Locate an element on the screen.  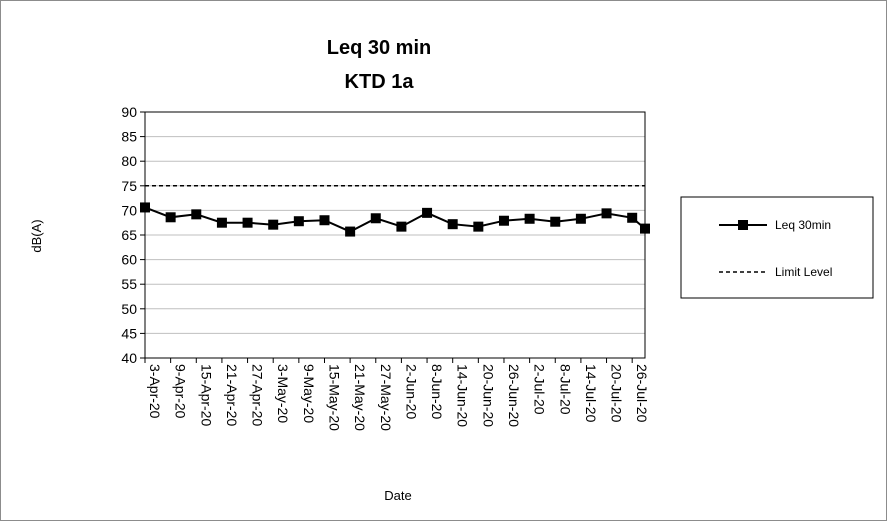
x-tick-label: 21-Apr-20 is located at coordinates (232, 395).